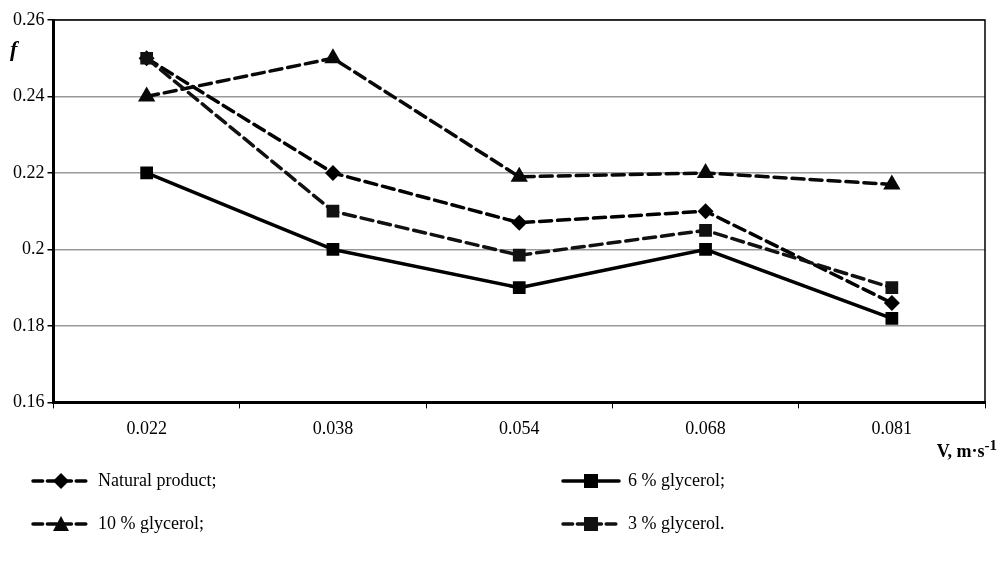 This screenshot has height=579, width=1003. What do you see at coordinates (29, 18) in the screenshot?
I see `y-tick-label: 0.26` at bounding box center [29, 18].